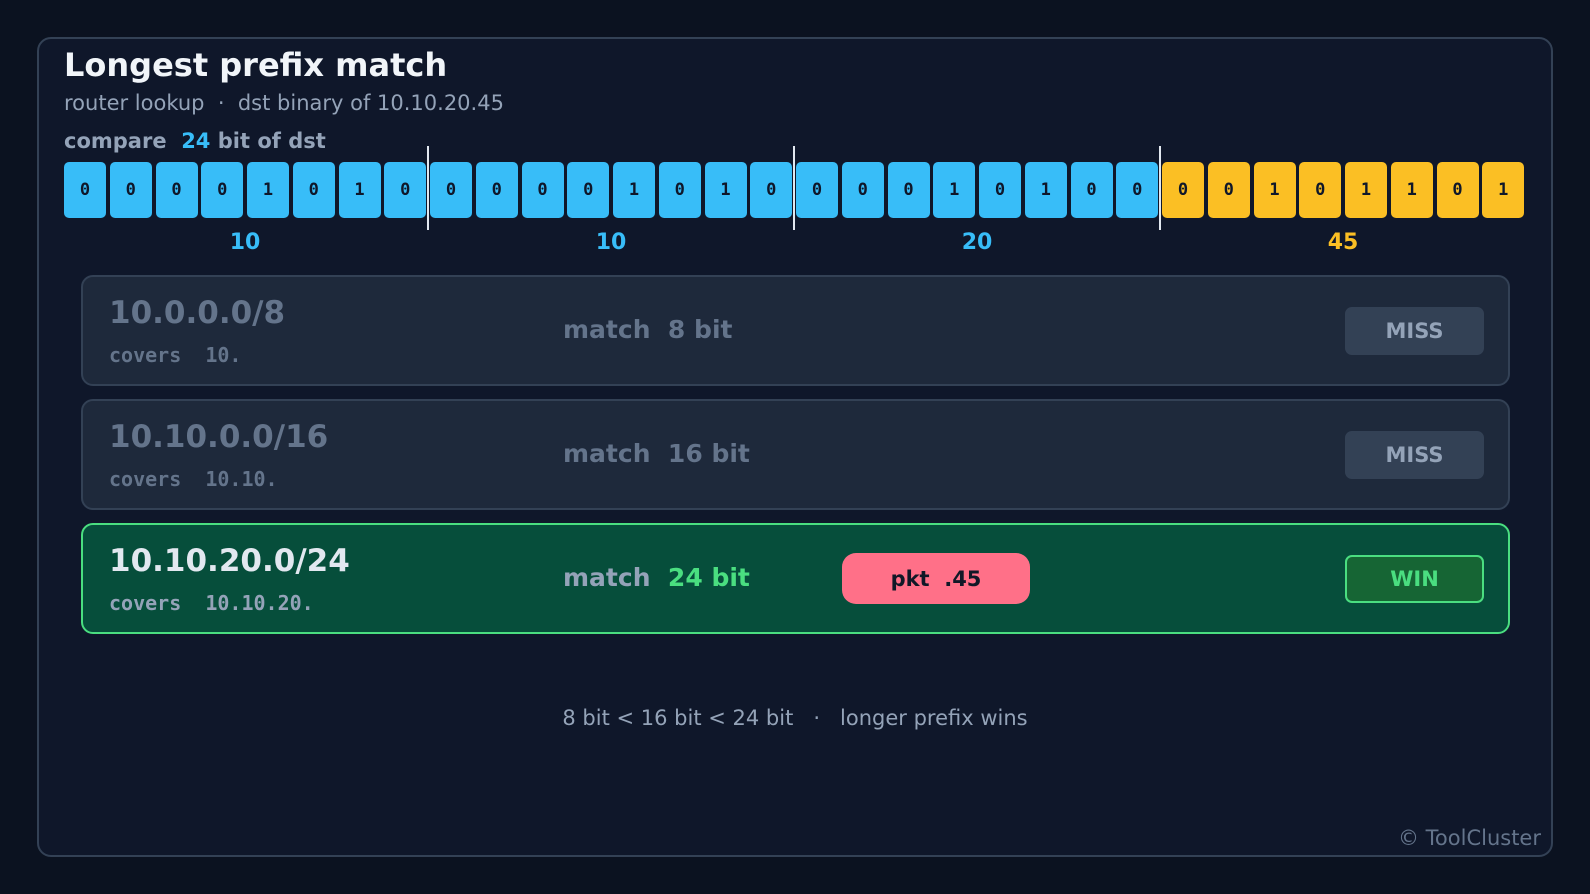 This screenshot has height=894, width=1590. What do you see at coordinates (256, 65) in the screenshot?
I see `title: Longest prefix match` at bounding box center [256, 65].